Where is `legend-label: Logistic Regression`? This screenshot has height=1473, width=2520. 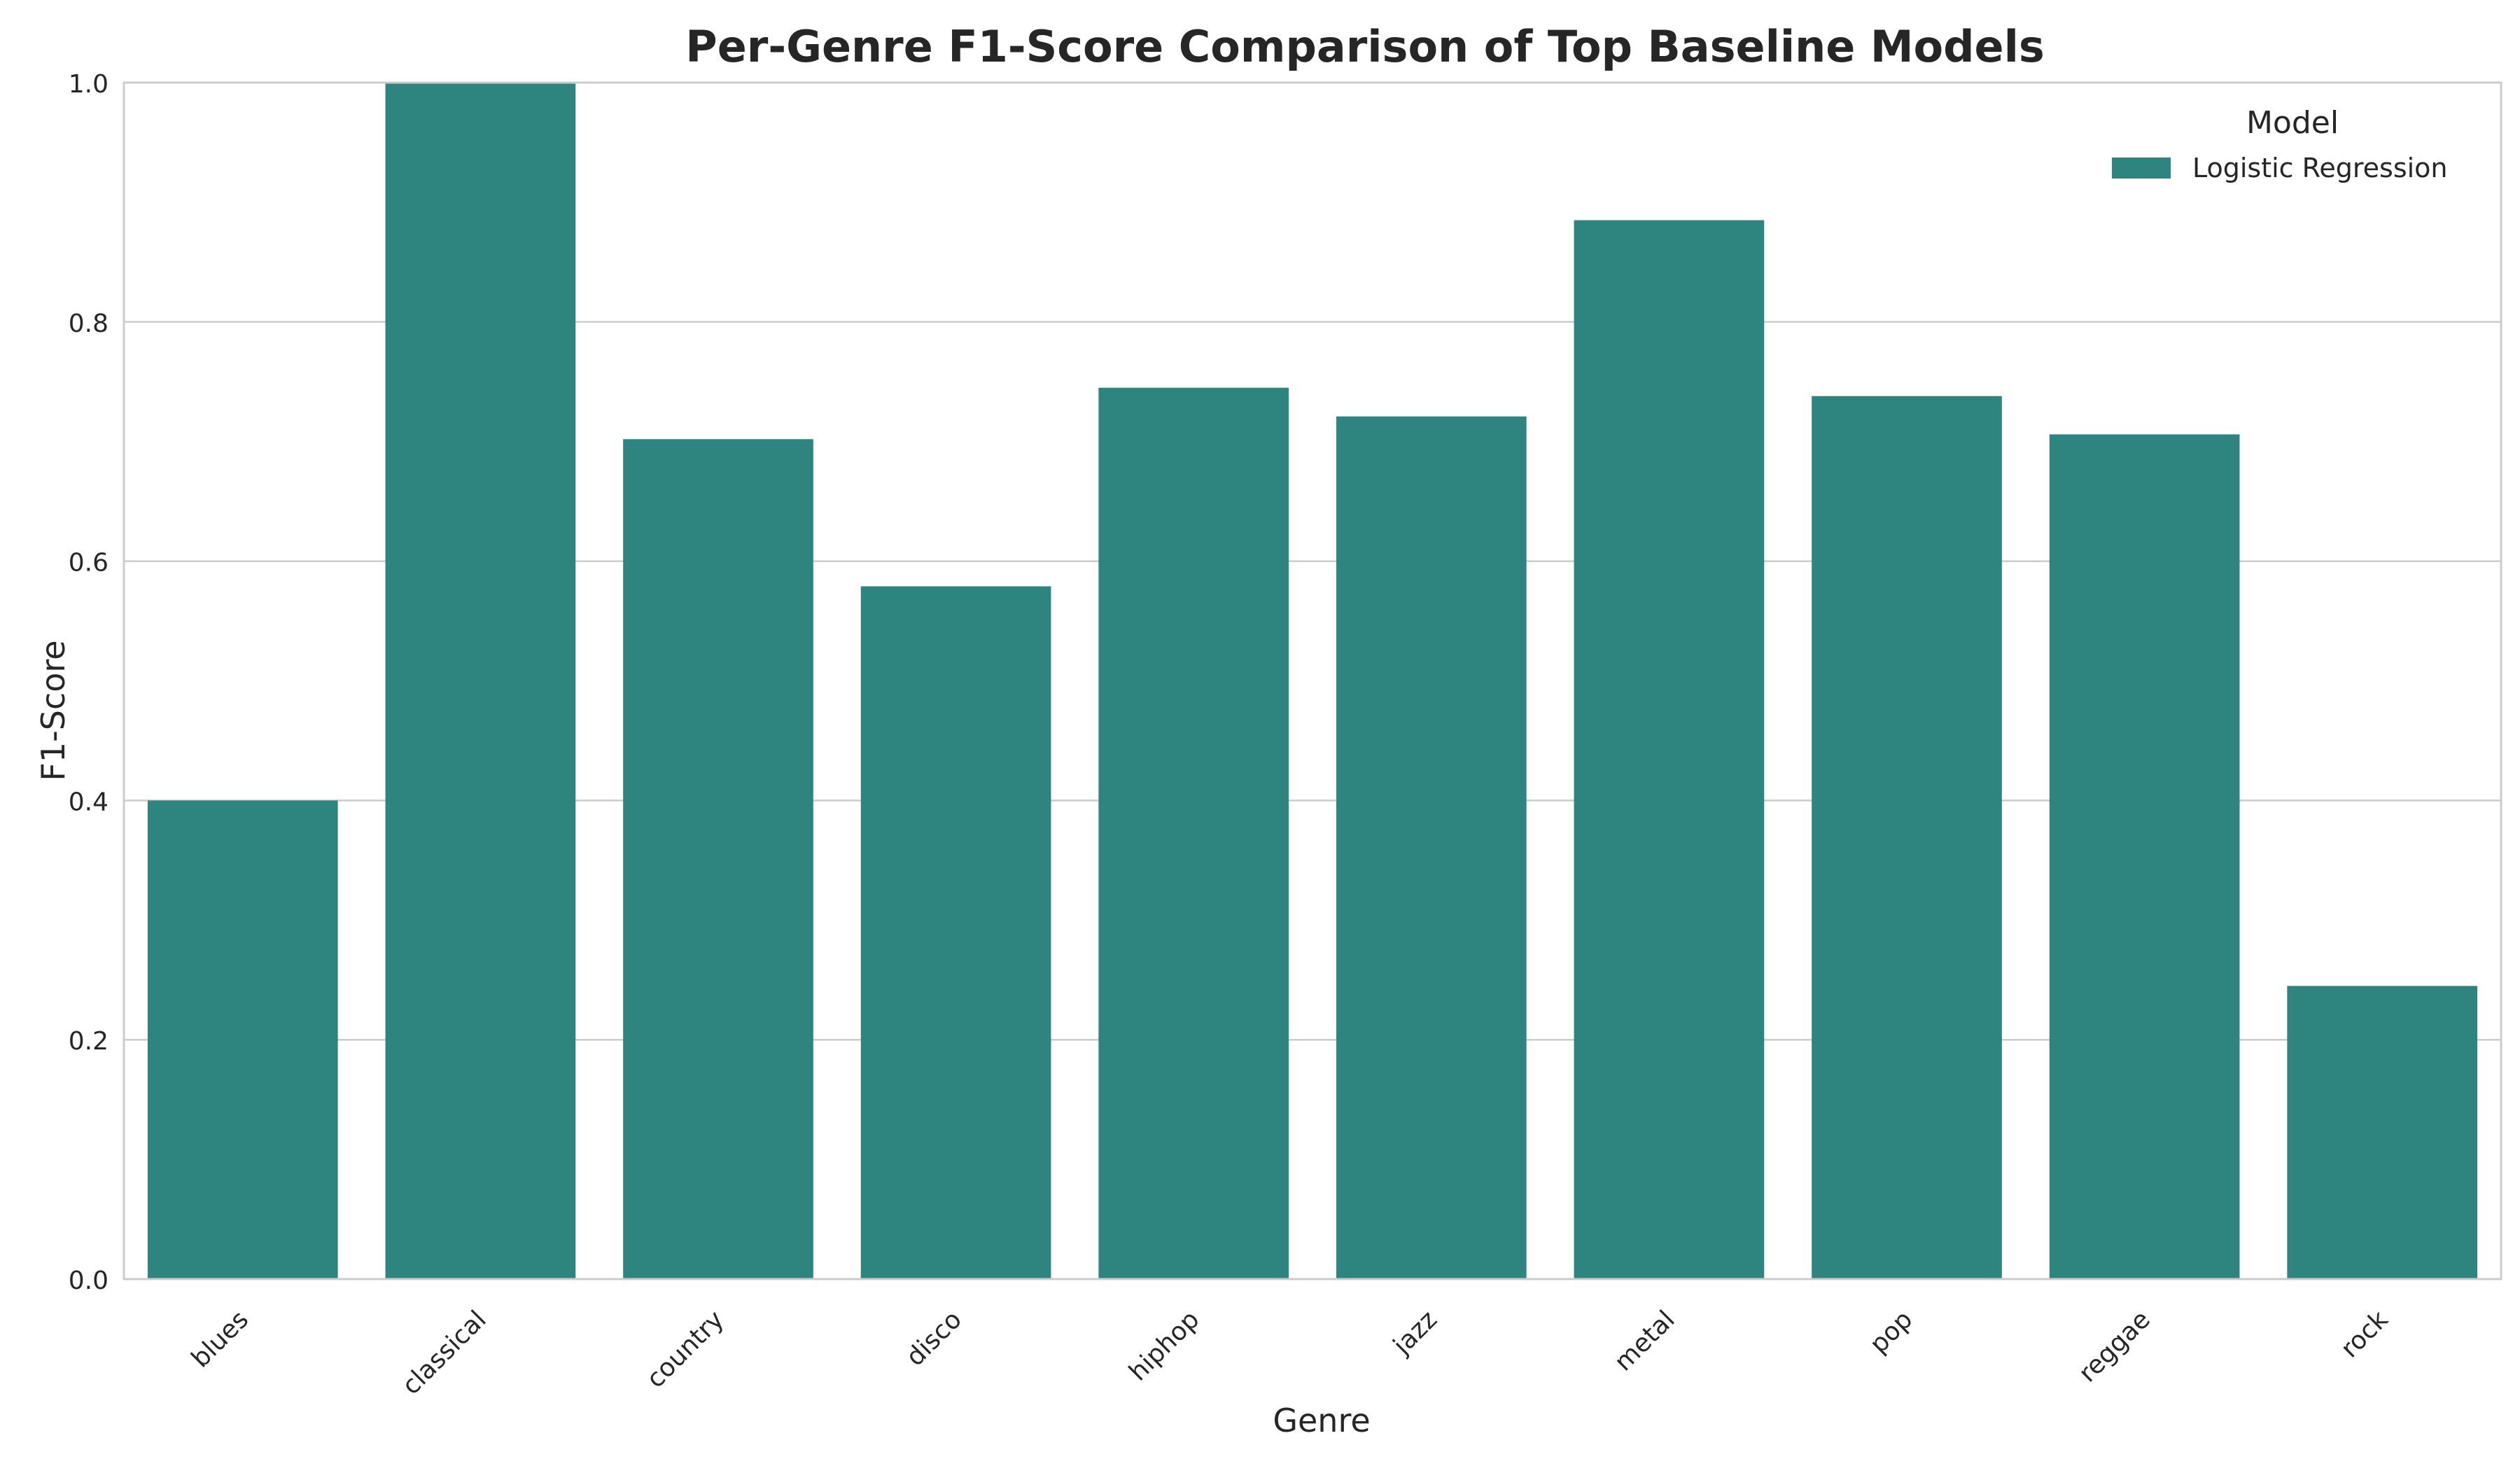
legend-label: Logistic Regression is located at coordinates (2320, 168).